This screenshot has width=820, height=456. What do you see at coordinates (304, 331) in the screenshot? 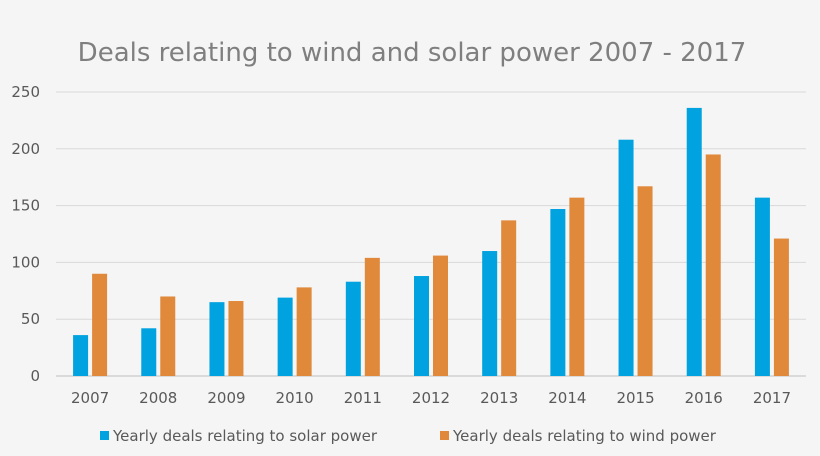
I see `bar-wind-2010` at bounding box center [304, 331].